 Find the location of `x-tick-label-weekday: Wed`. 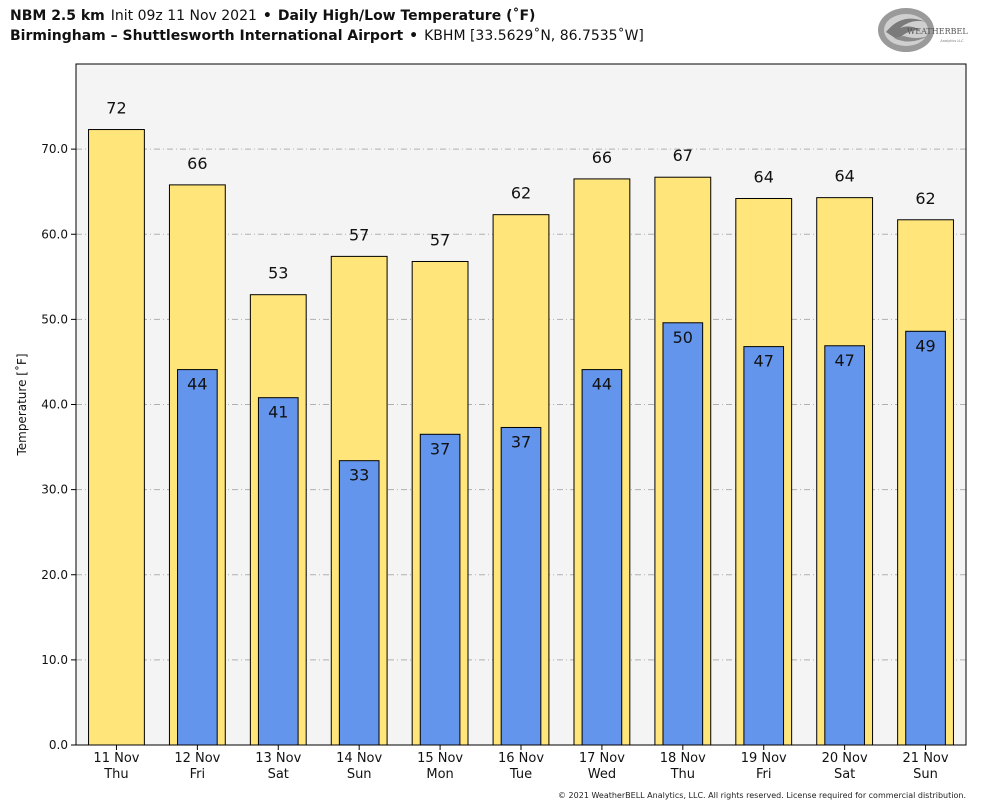

x-tick-label-weekday: Wed is located at coordinates (602, 774).